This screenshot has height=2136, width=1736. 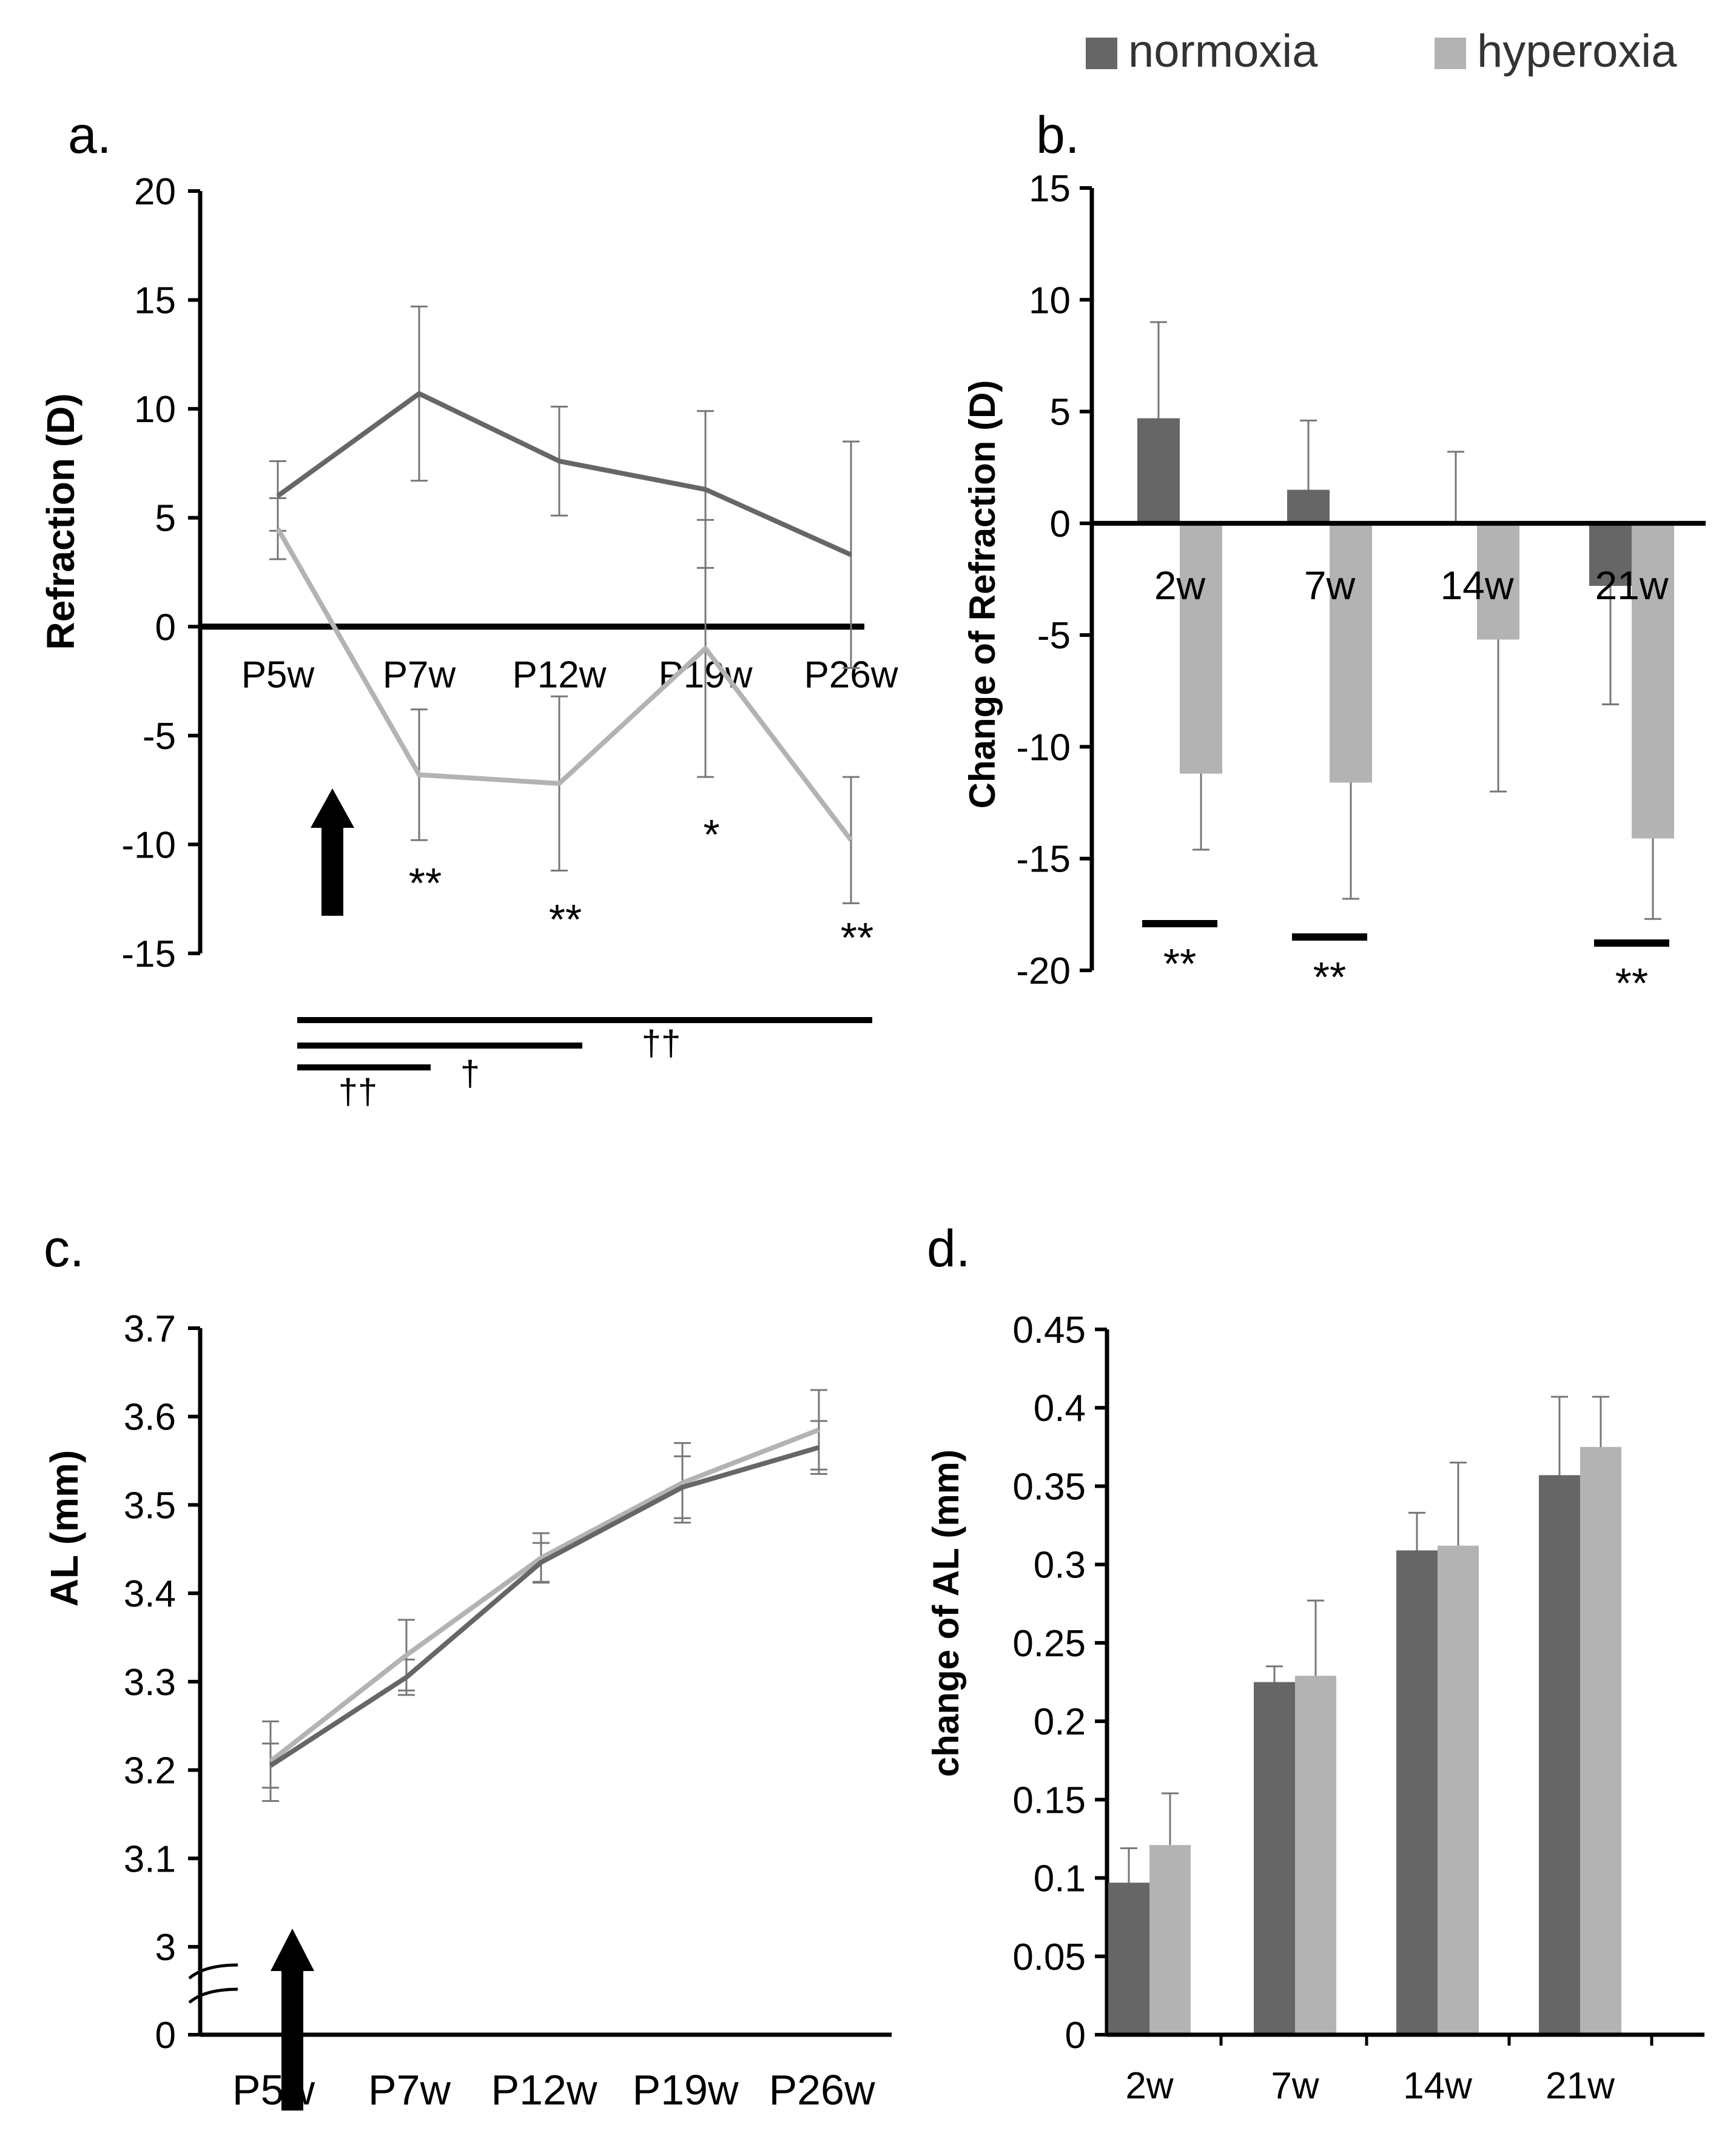 What do you see at coordinates (64, 1529) in the screenshot?
I see `y-axis-title-c: AL (mm)` at bounding box center [64, 1529].